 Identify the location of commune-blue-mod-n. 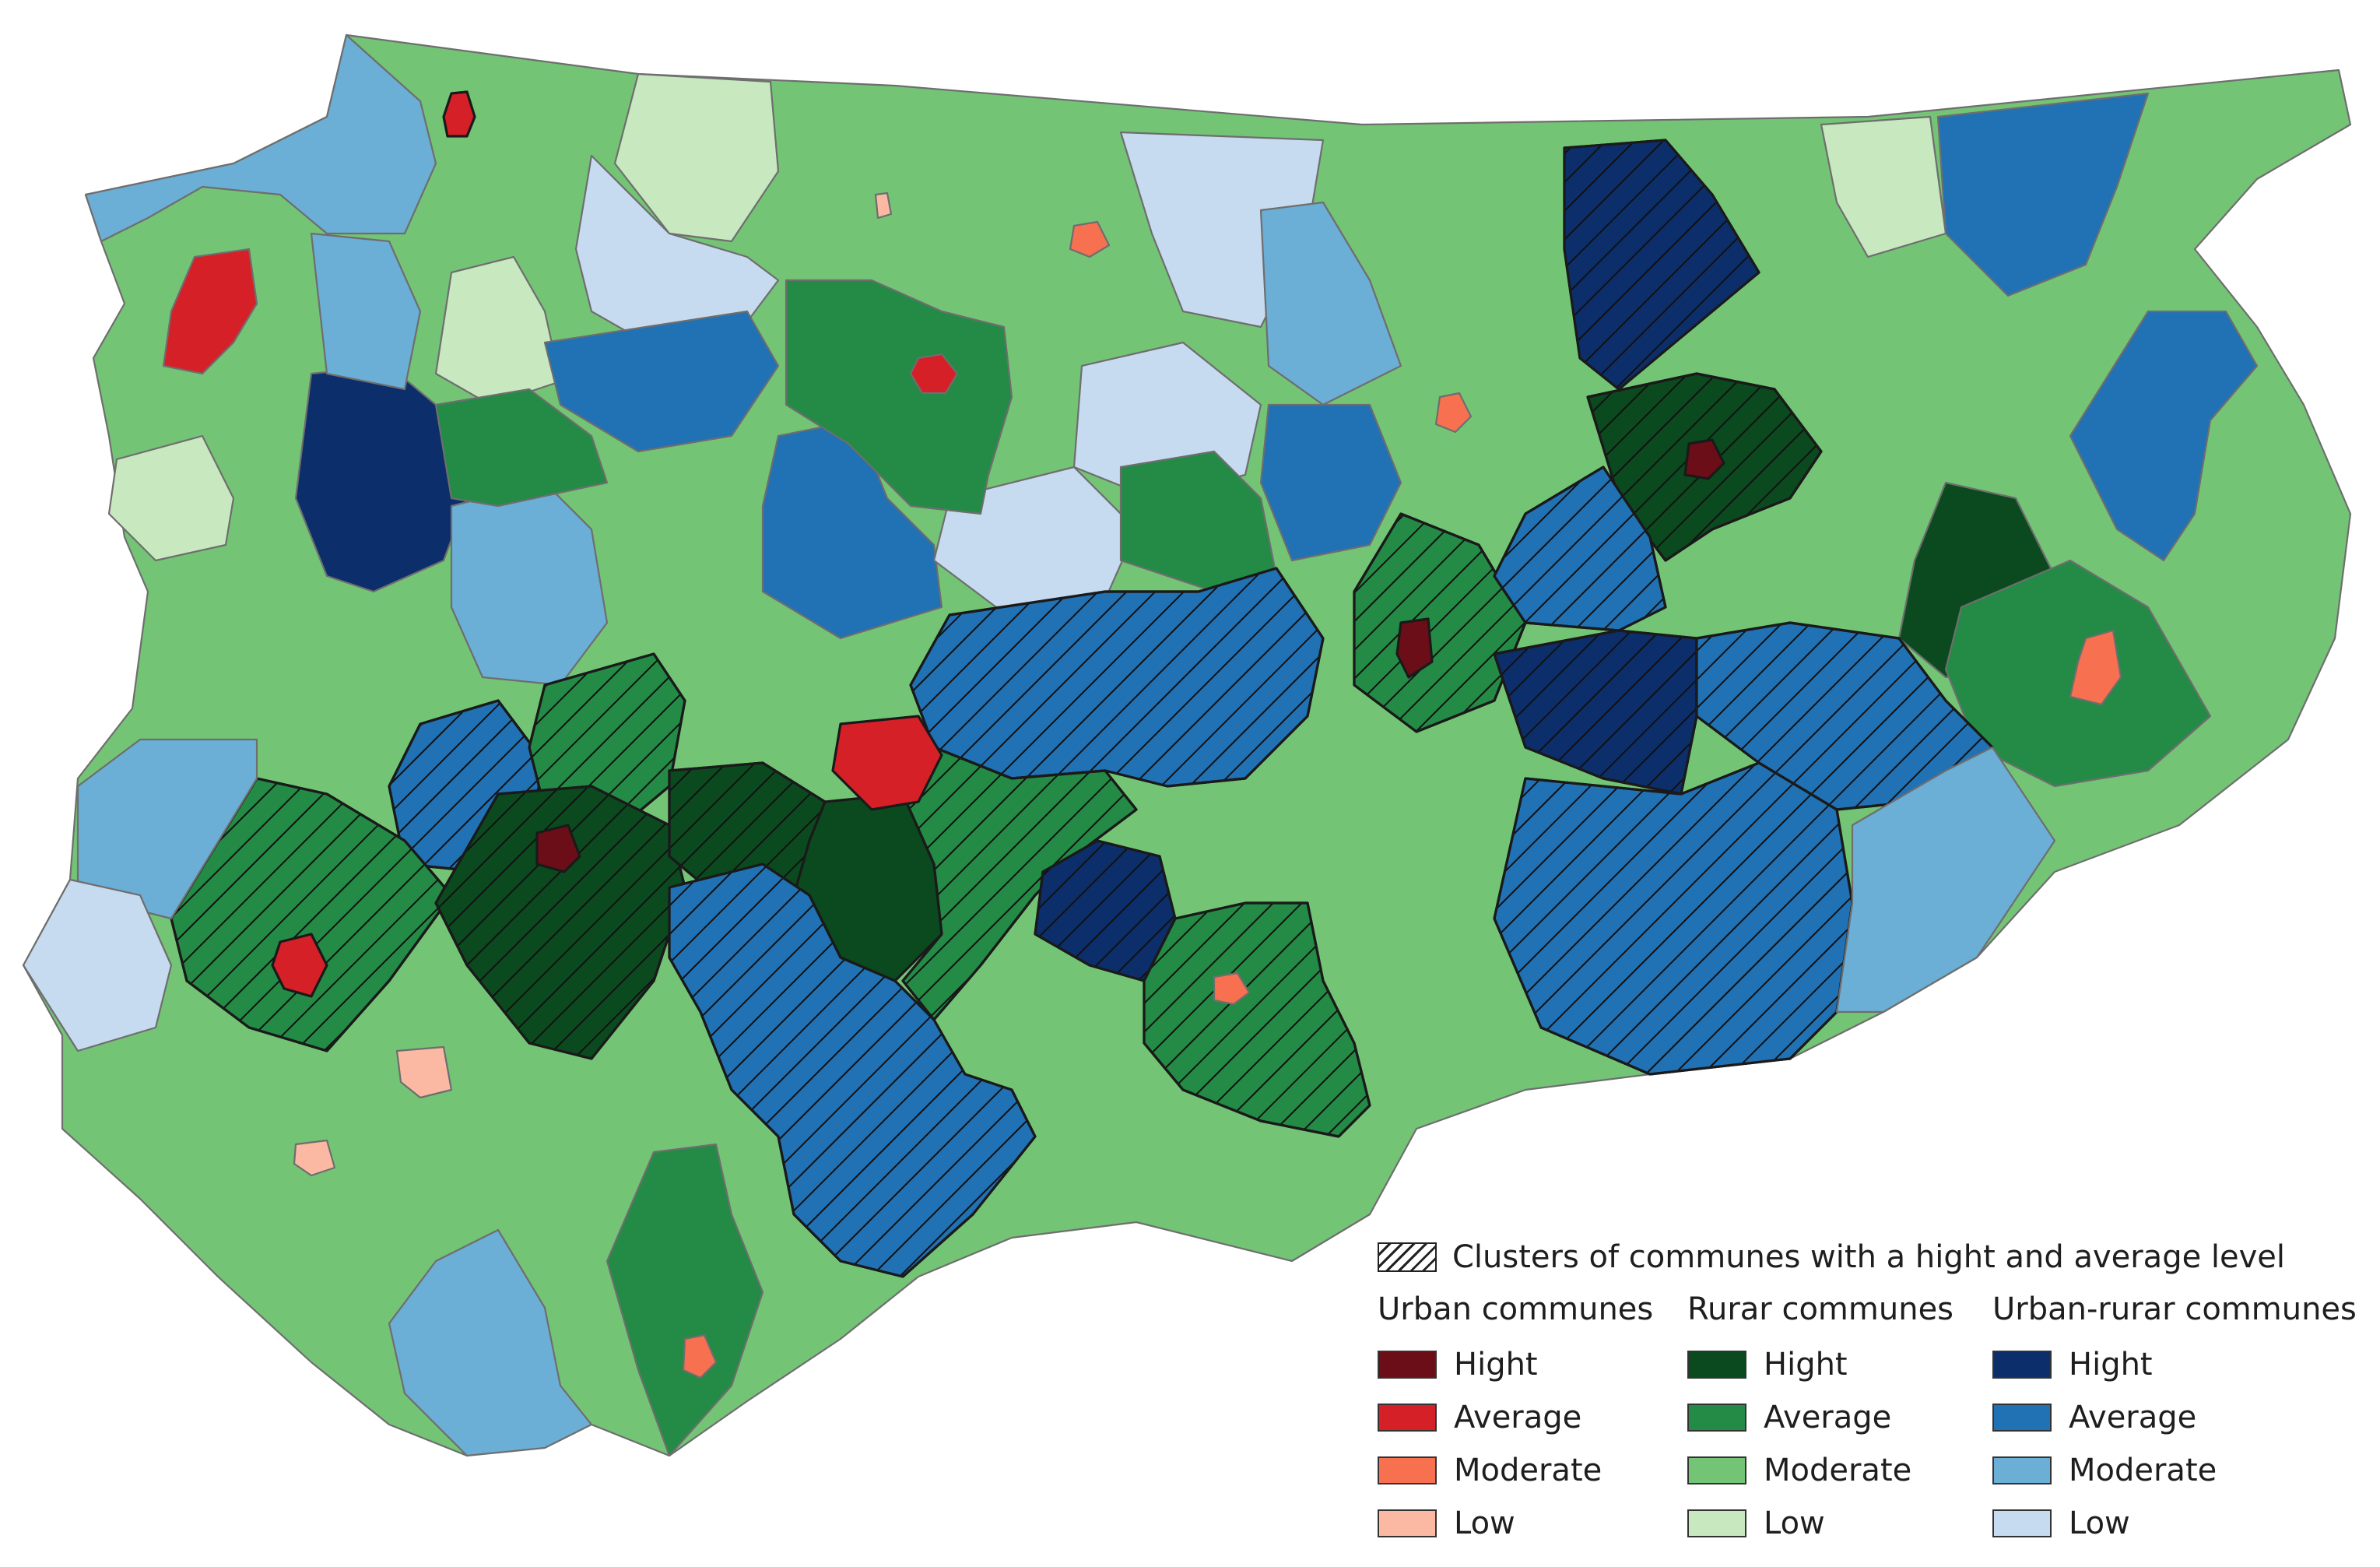
(1331, 303).